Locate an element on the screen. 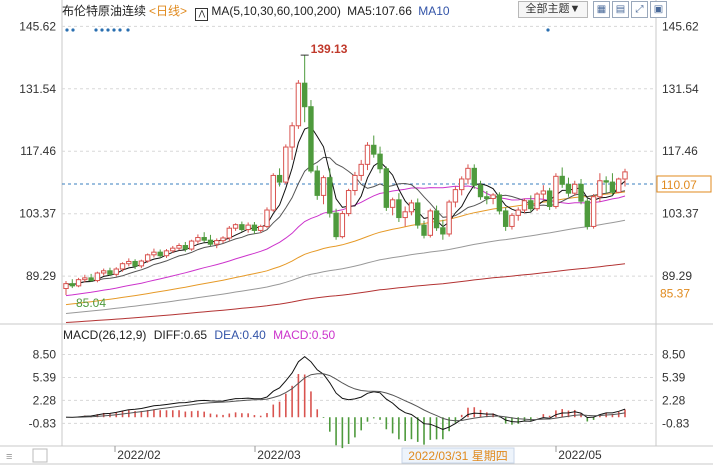  theme-select-button: 全部主题▼ is located at coordinates (553, 9).